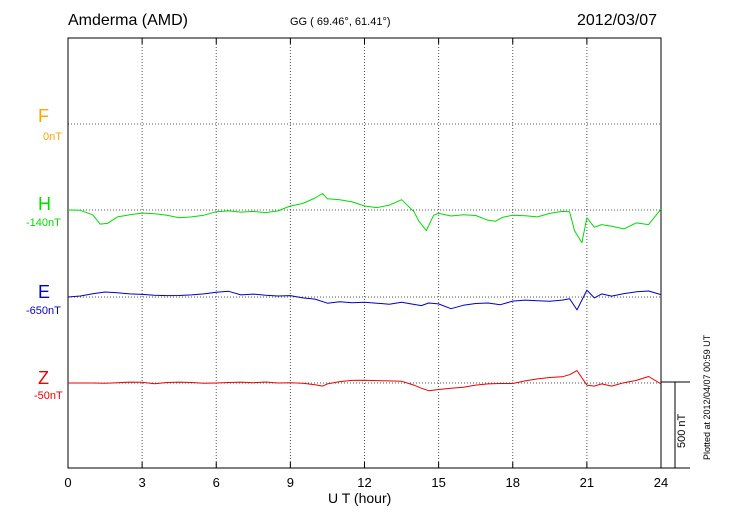 Image resolution: width=730 pixels, height=520 pixels. What do you see at coordinates (43, 378) in the screenshot?
I see `channel-z-label: Z` at bounding box center [43, 378].